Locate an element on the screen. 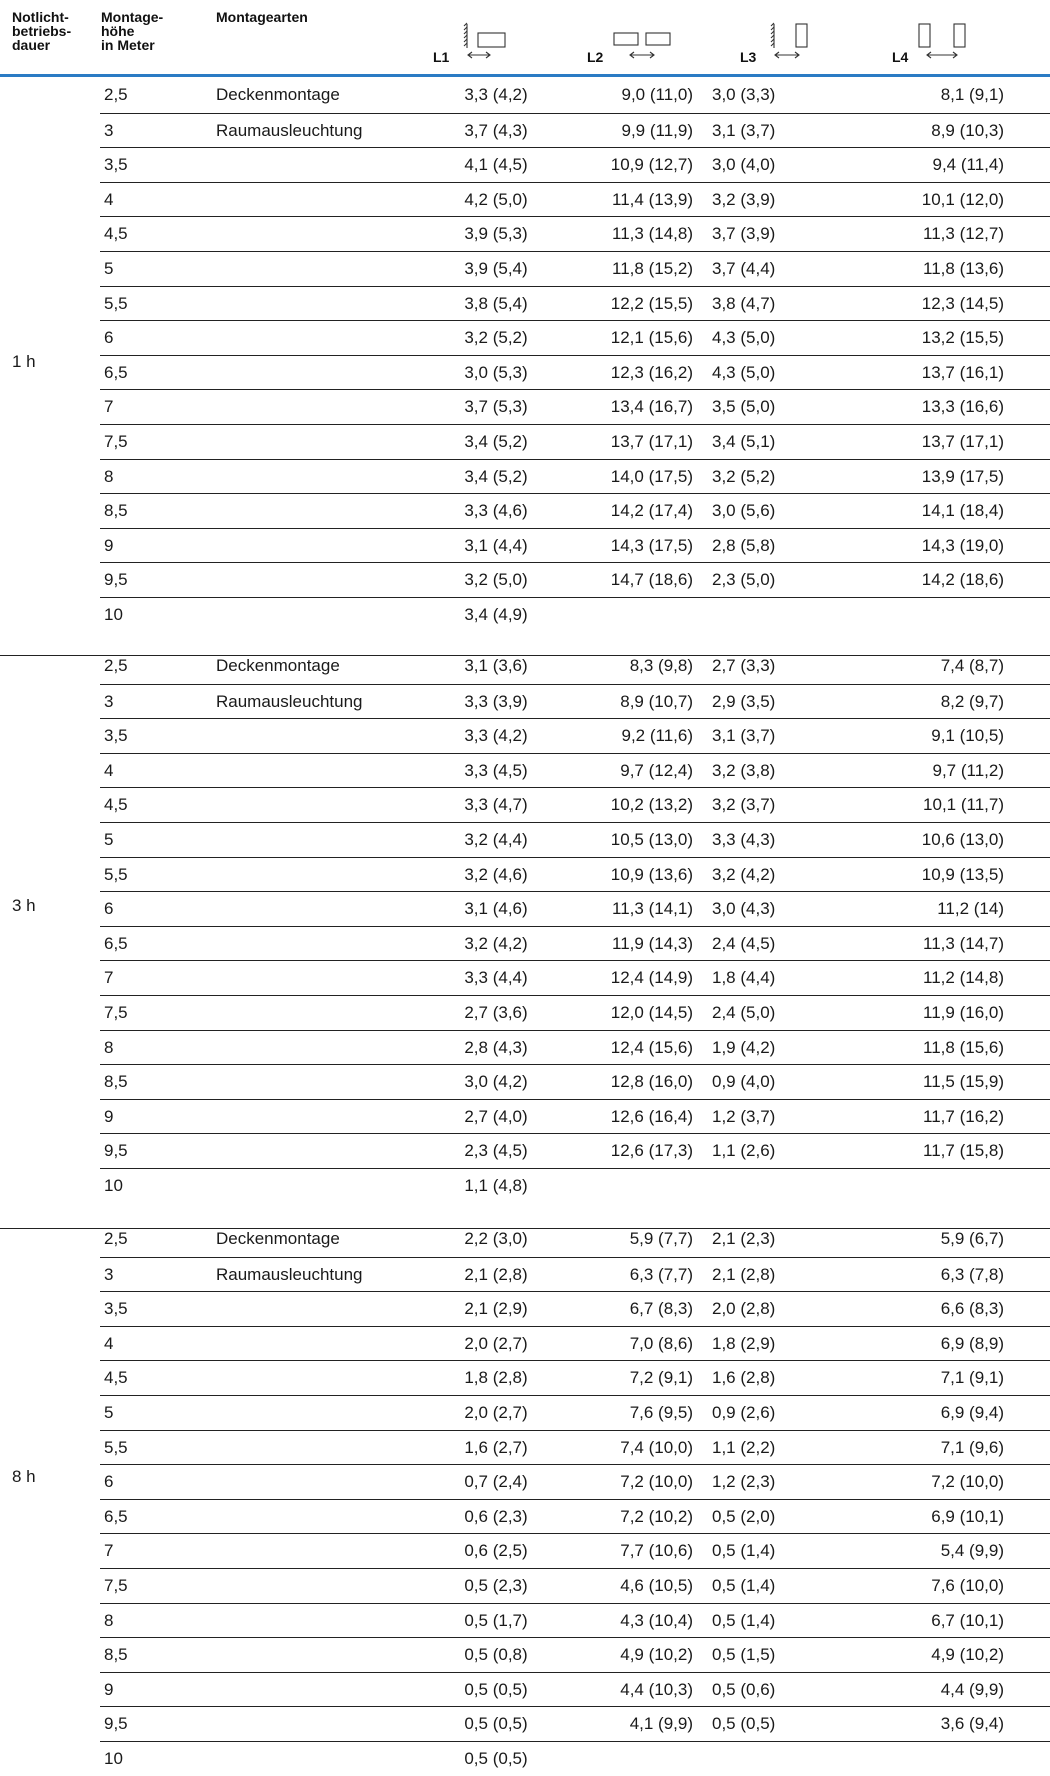  cell-l4: 10,9 (13,5) is located at coordinates (962, 874).